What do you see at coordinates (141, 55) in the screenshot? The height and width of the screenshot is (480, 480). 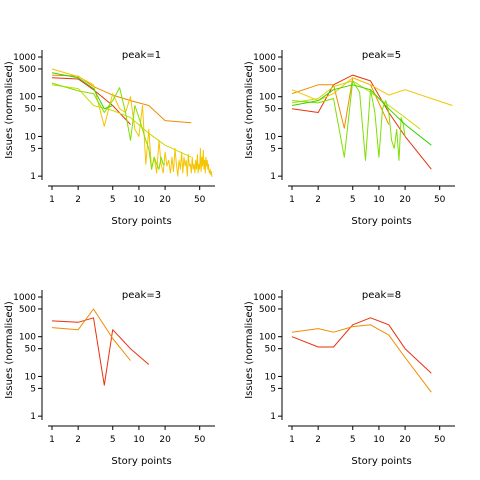 I see `chart-title: peak=1` at bounding box center [141, 55].